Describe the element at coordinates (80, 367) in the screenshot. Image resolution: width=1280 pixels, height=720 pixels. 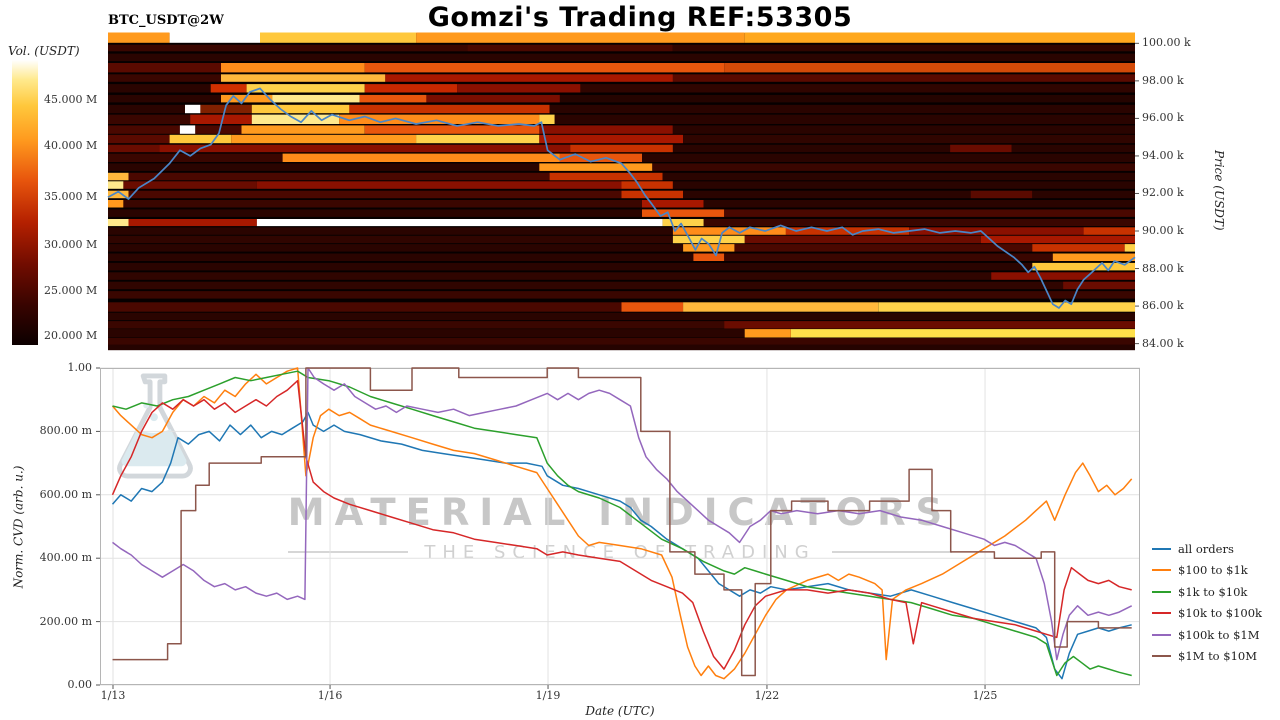
I see `cvd-y-tick-label: 1.00` at that location.